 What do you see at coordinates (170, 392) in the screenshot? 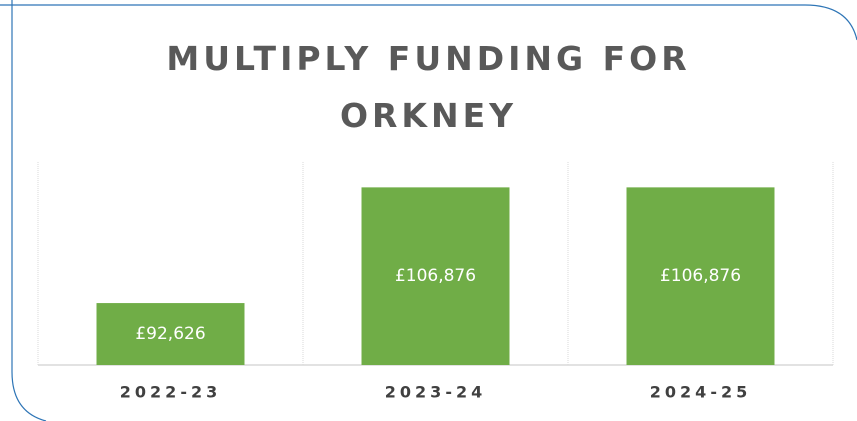
I see `x-tick-label: 2022-23` at bounding box center [170, 392].